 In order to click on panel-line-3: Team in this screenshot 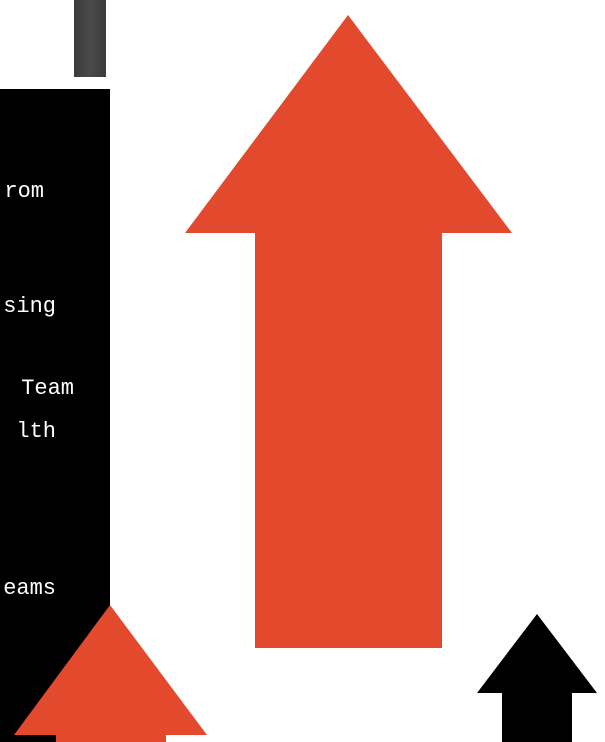, I will do `click(47, 388)`.